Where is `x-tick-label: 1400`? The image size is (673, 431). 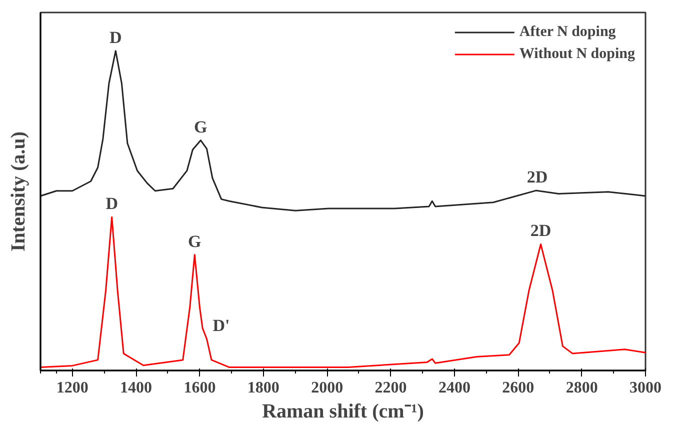
x-tick-label: 1400 is located at coordinates (136, 388).